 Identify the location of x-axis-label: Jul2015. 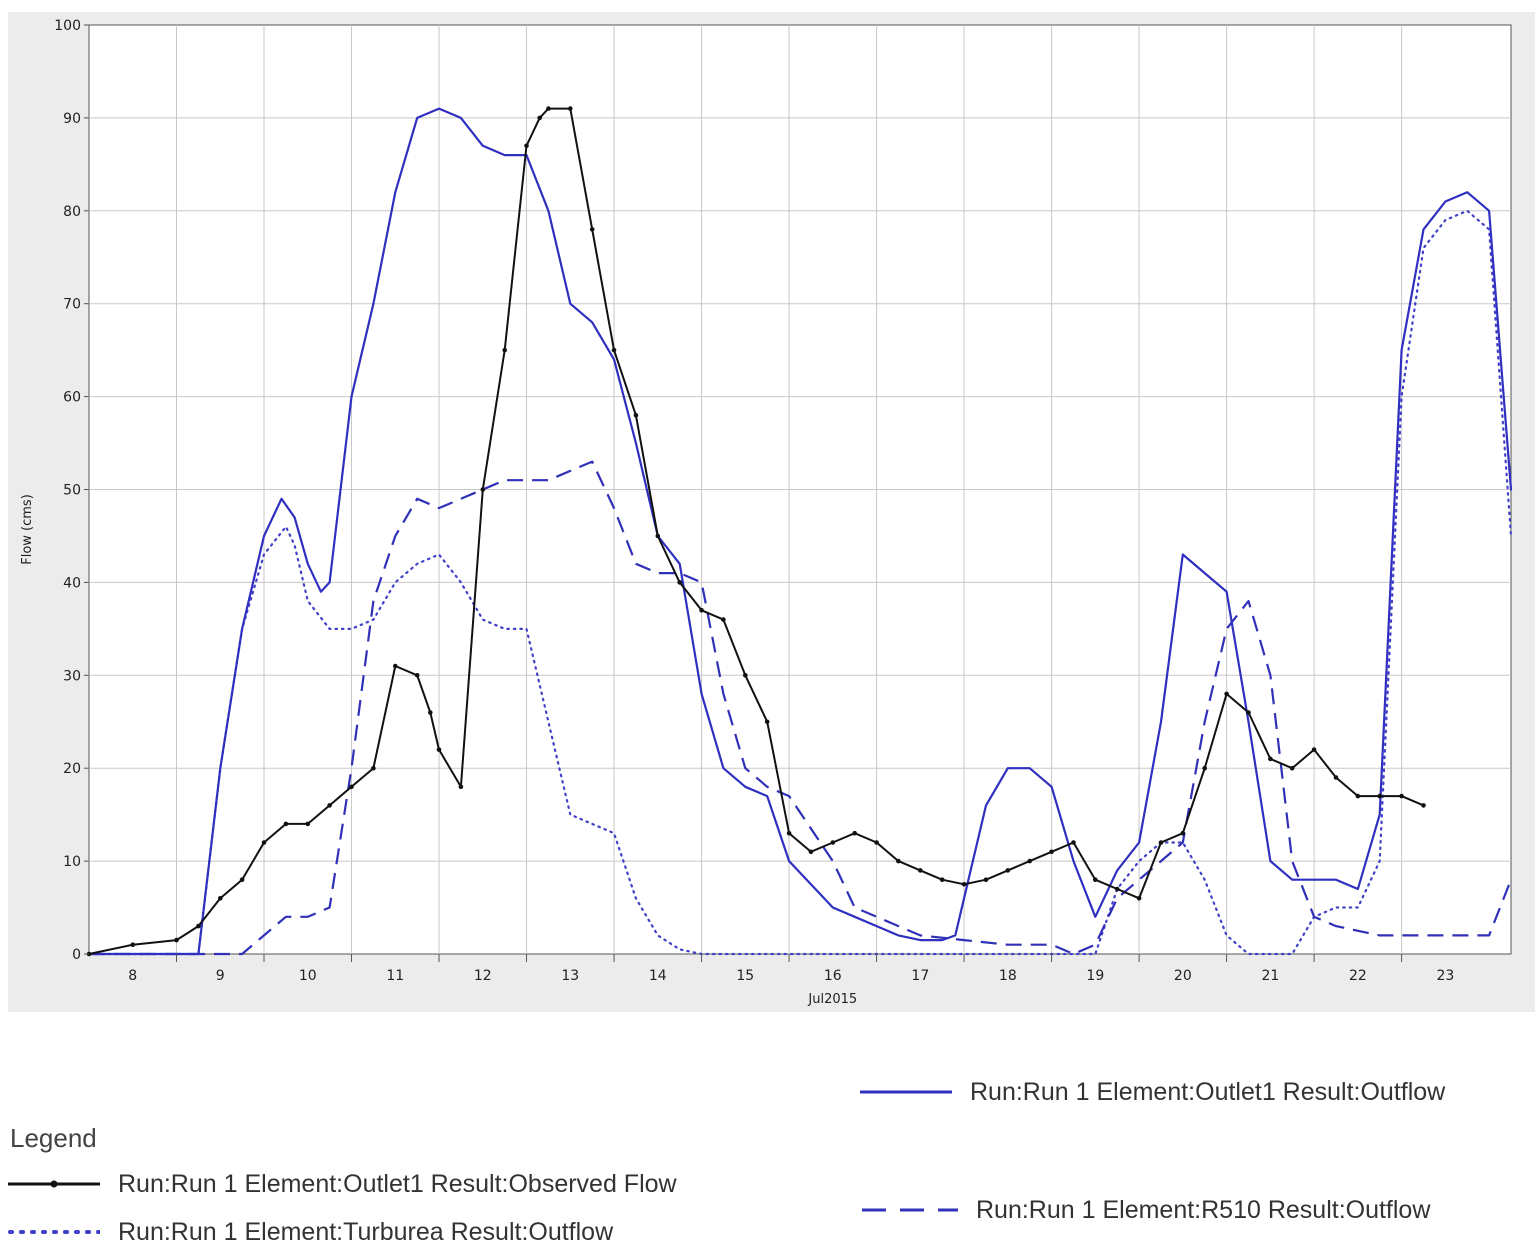
(832, 999).